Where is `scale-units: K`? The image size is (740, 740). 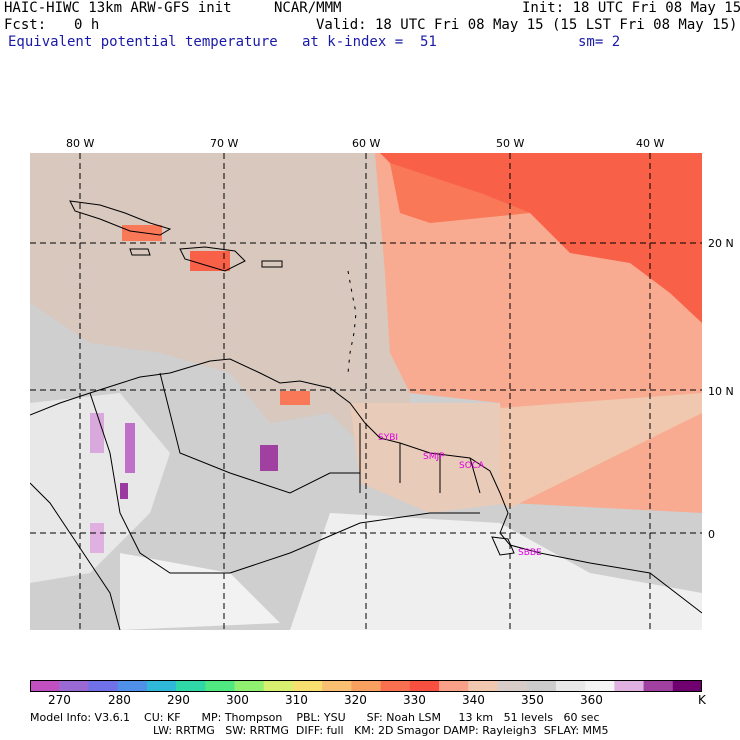 scale-units: K is located at coordinates (702, 700).